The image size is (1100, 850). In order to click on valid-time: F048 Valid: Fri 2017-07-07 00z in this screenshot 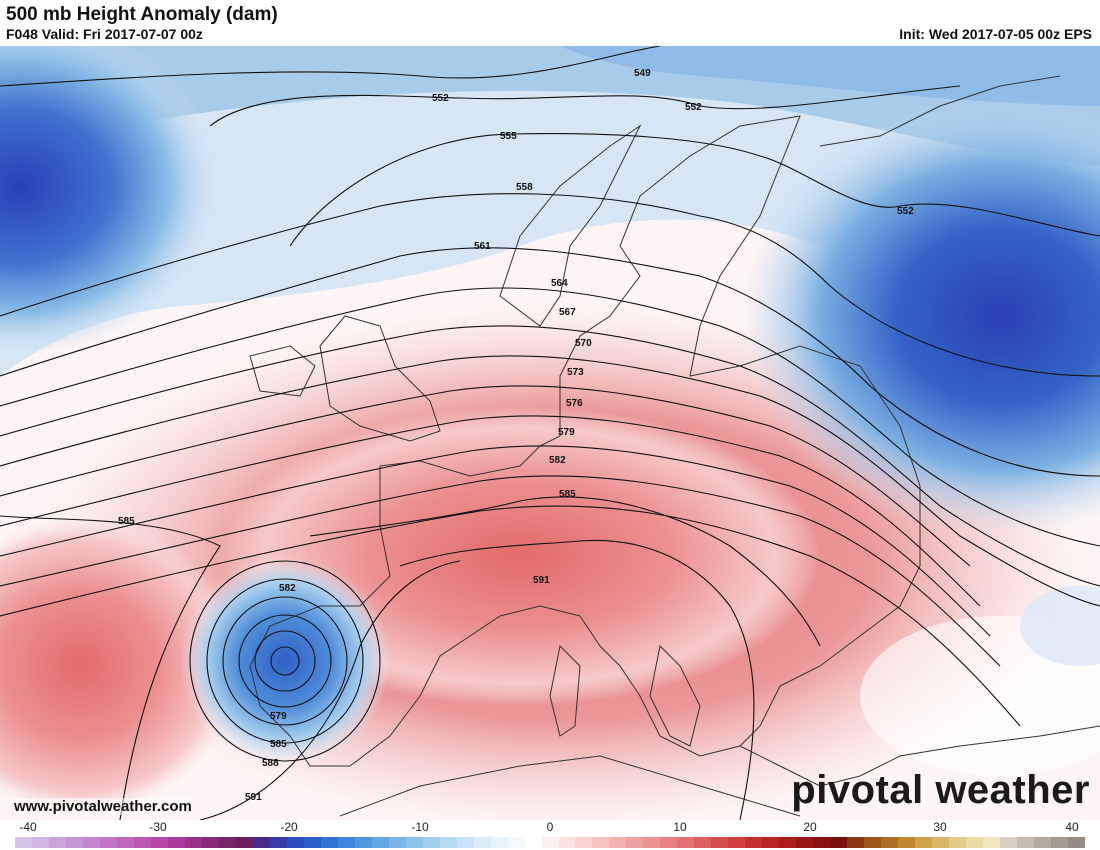, I will do `click(104, 34)`.